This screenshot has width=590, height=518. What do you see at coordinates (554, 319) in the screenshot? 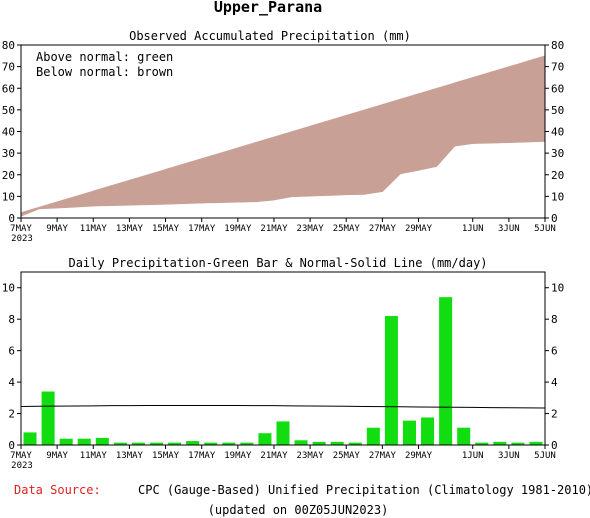
I see `daily-ytick-label-right: 8` at bounding box center [554, 319].